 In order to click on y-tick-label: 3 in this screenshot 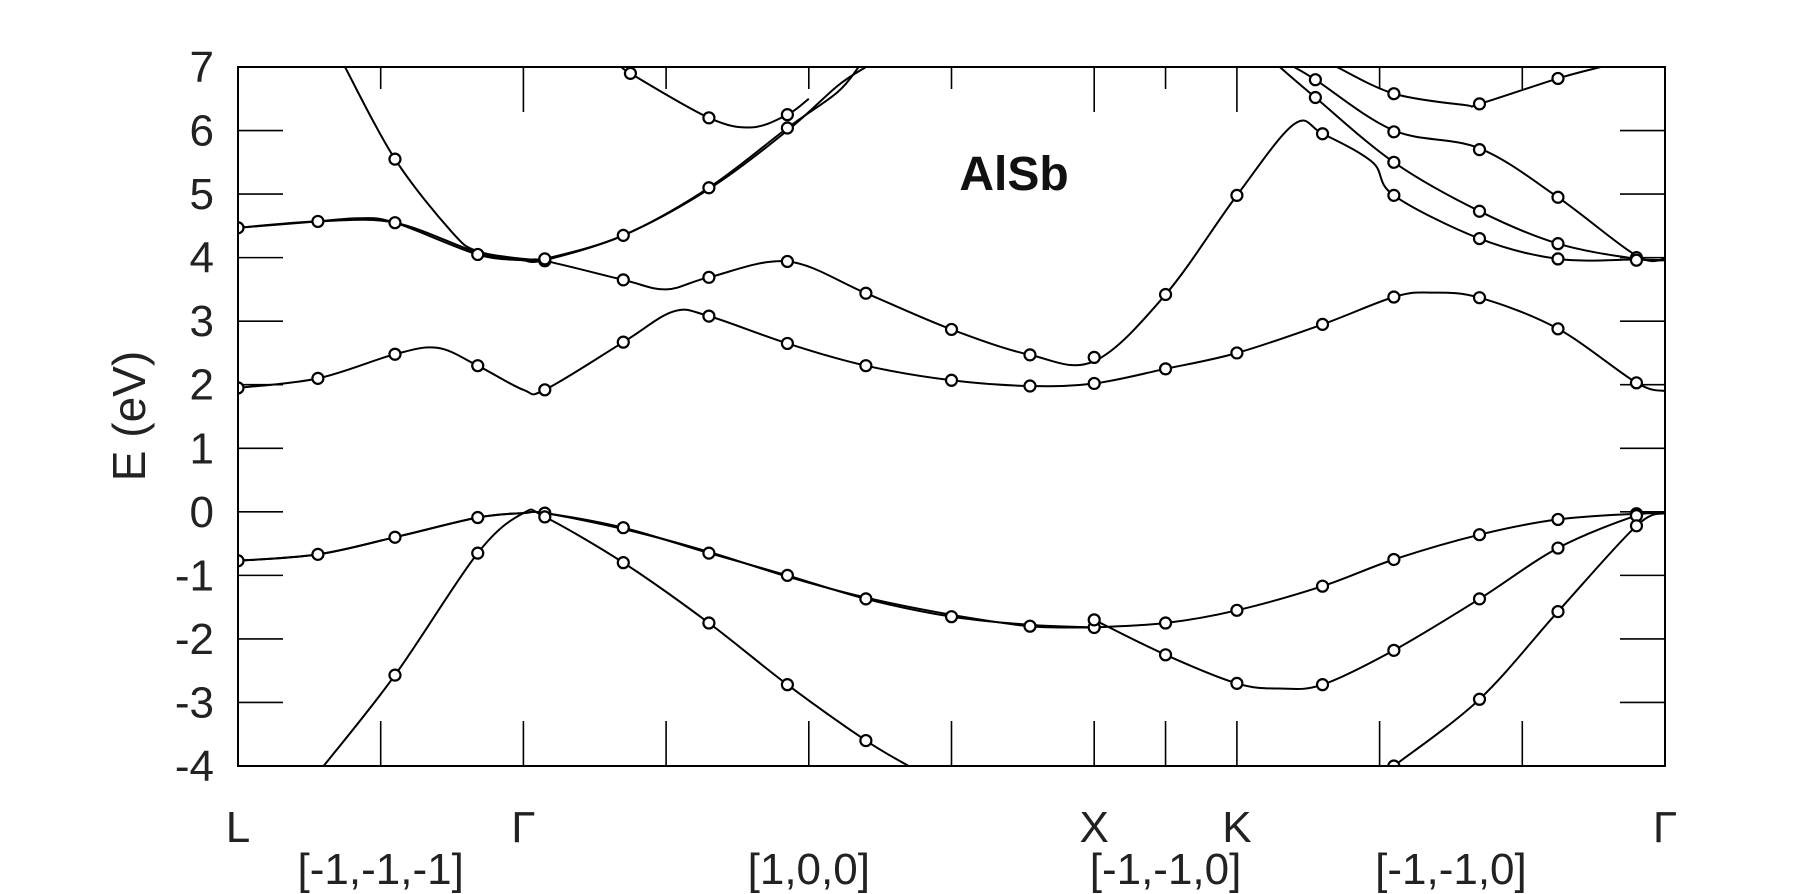, I will do `click(202, 321)`.